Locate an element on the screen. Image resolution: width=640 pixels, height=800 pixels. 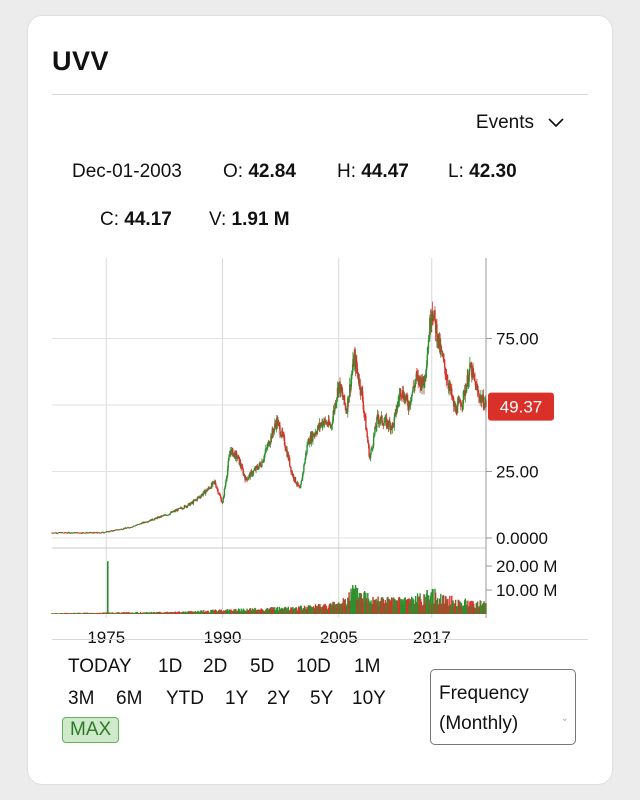
period-2d: 2D is located at coordinates (215, 666).